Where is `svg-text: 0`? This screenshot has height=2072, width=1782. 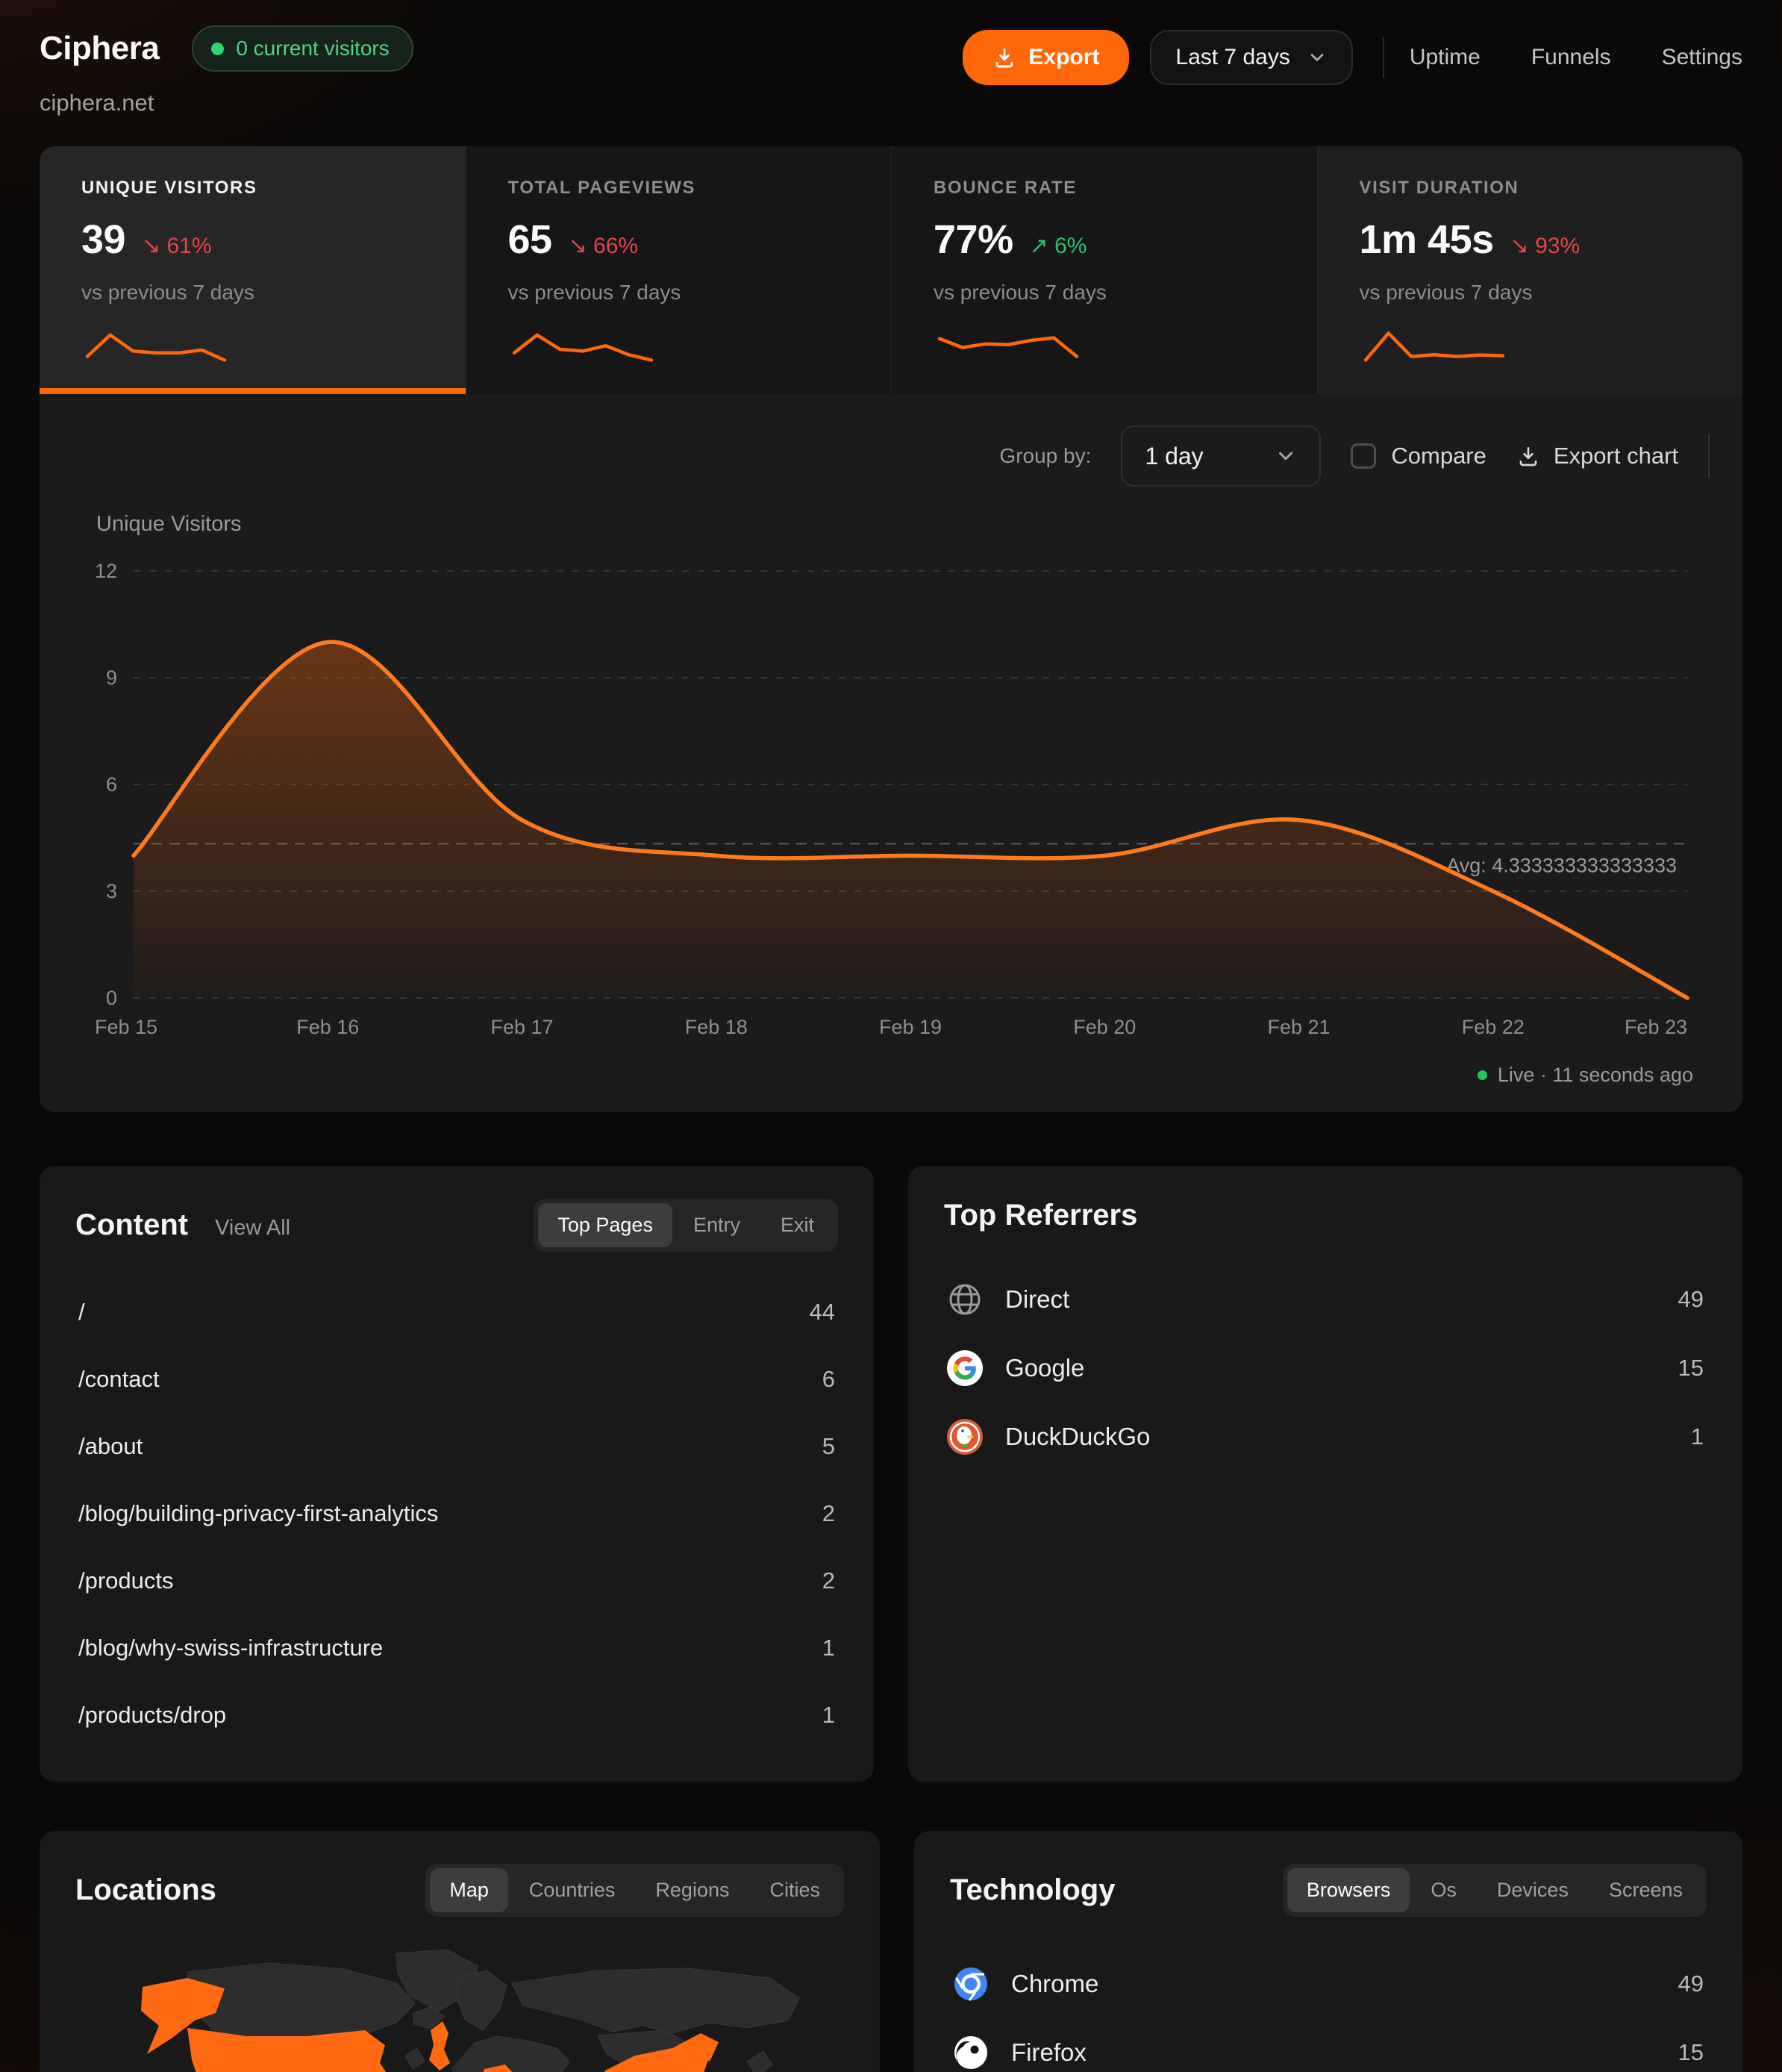 svg-text: 0 is located at coordinates (111, 998).